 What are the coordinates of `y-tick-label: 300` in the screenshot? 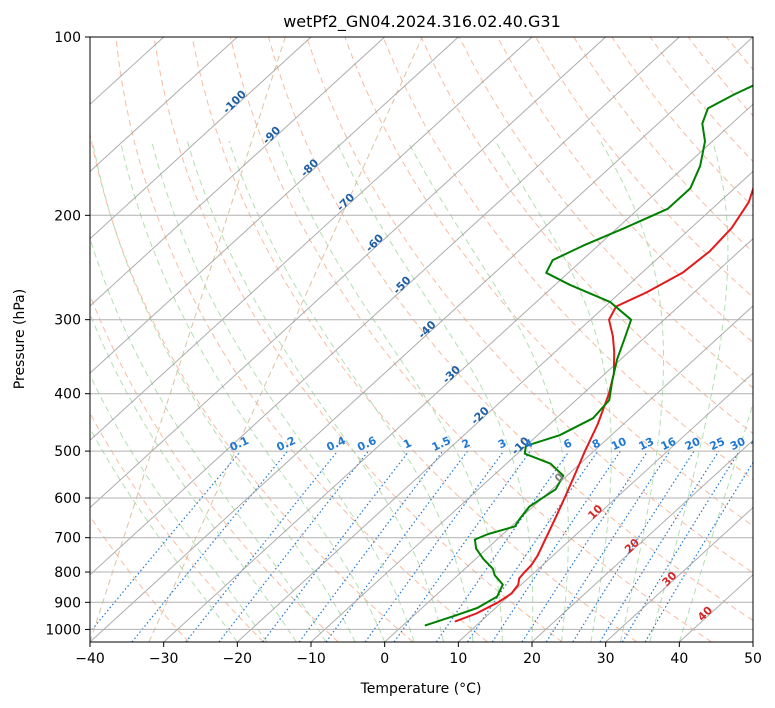 It's located at (67, 321).